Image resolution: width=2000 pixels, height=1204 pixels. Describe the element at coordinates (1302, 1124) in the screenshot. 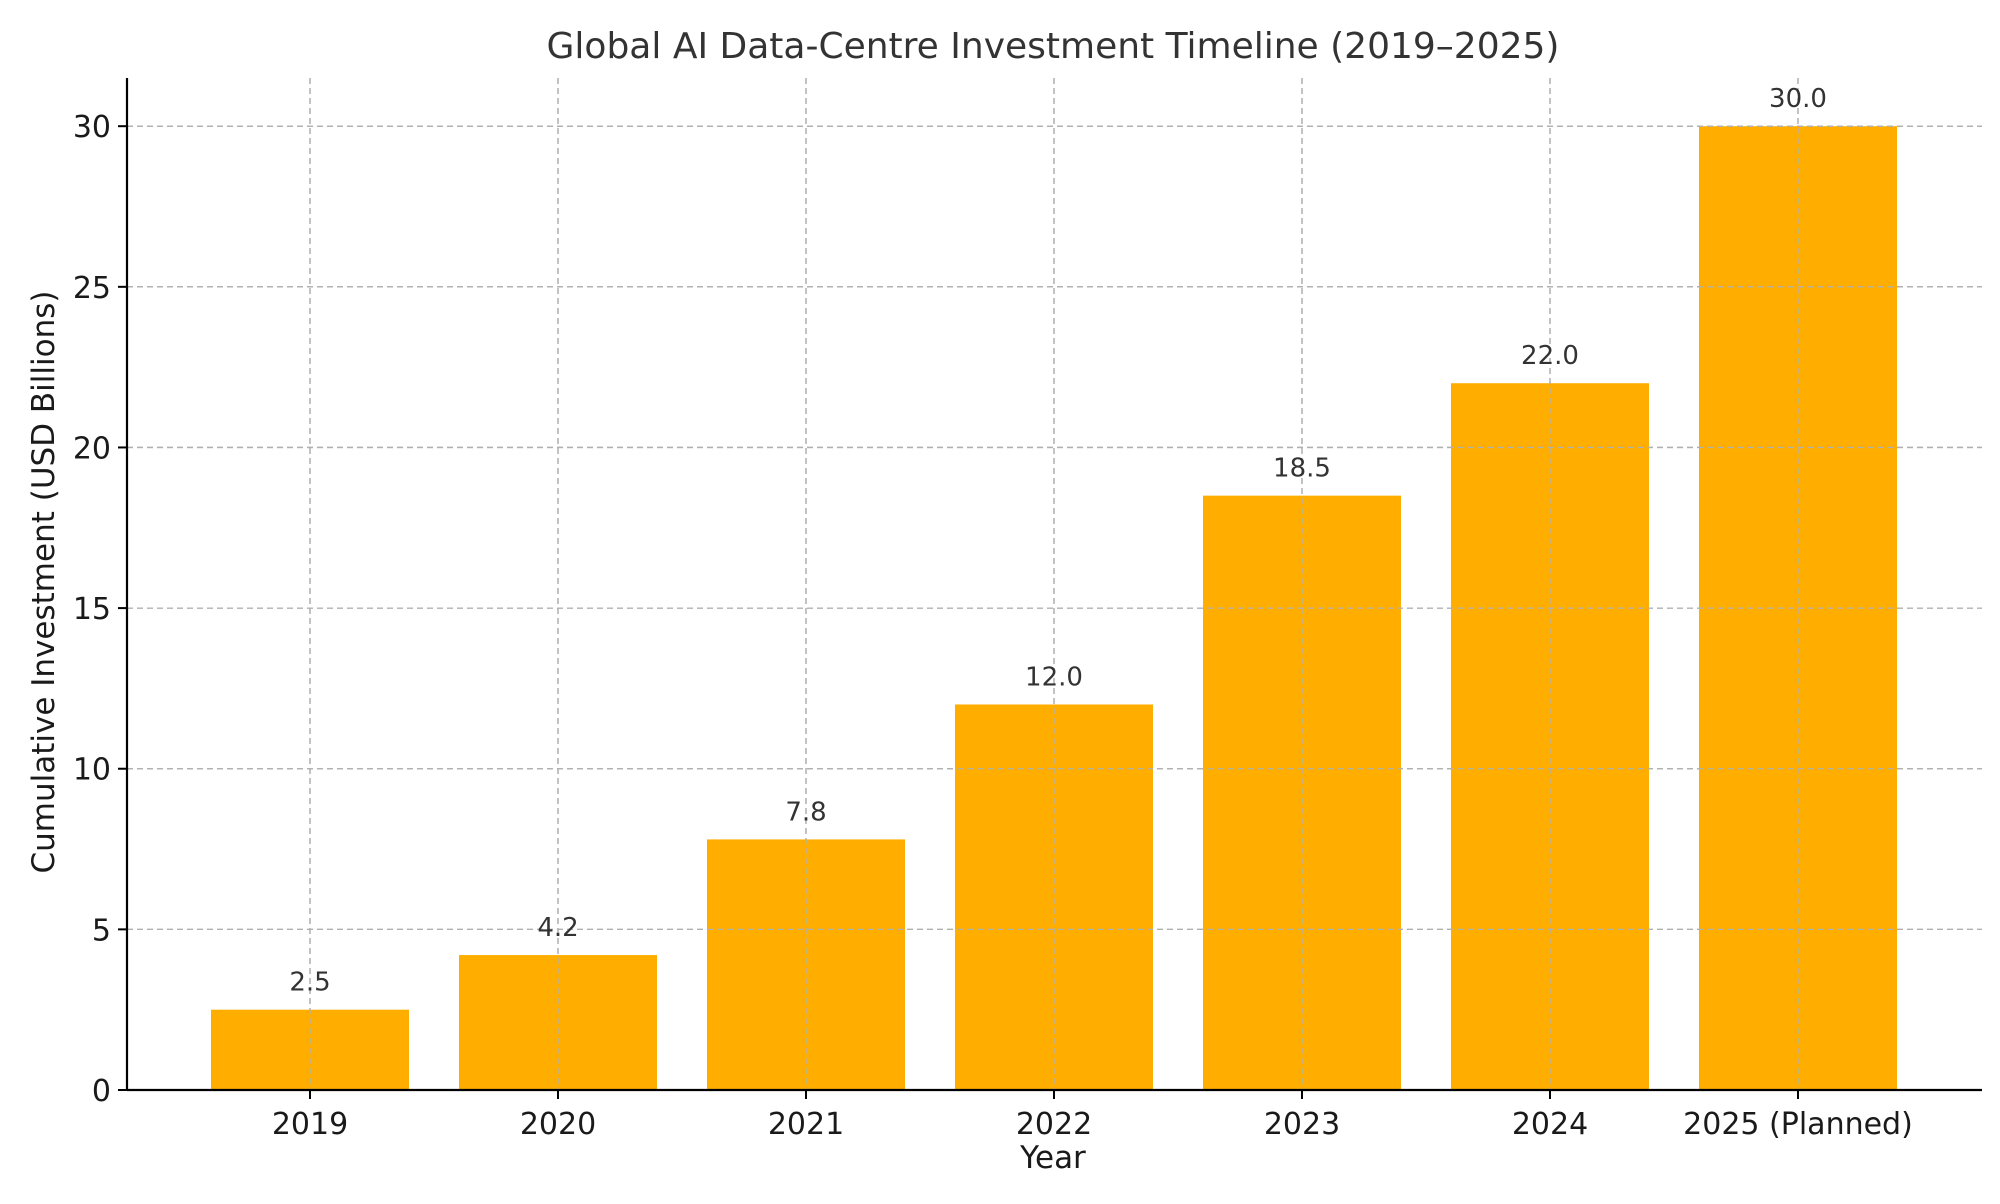

I see `x-tick-label: 2023` at that location.